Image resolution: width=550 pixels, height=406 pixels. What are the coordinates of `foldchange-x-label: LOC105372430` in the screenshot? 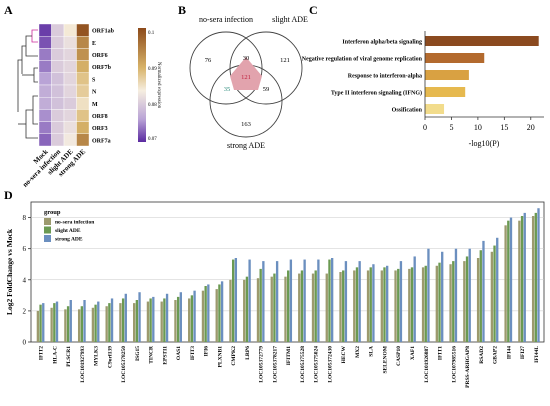 It's located at (330, 364).